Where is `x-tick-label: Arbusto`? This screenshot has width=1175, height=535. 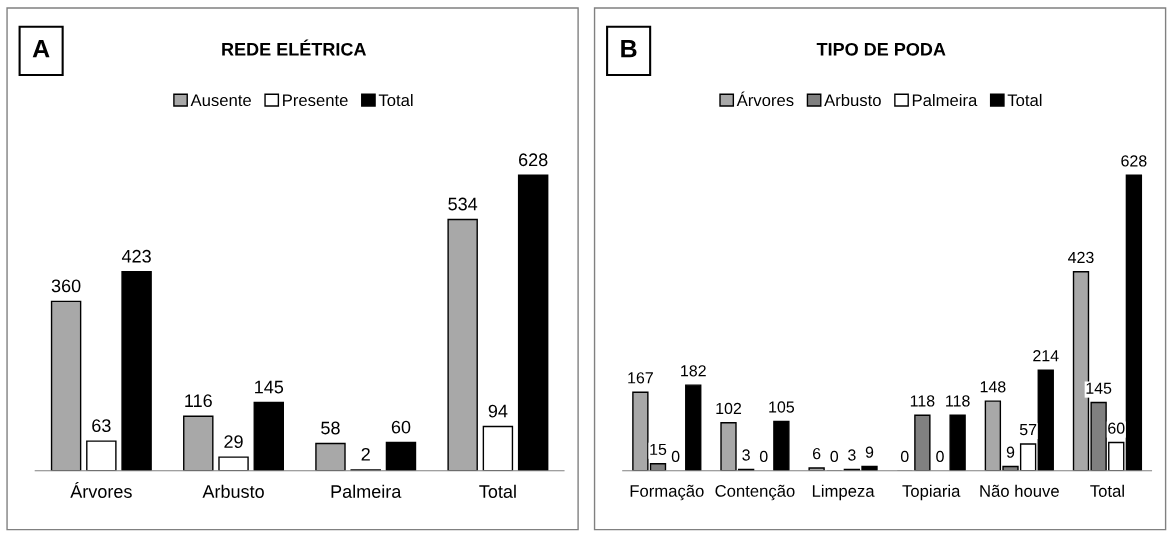 x-tick-label: Arbusto is located at coordinates (233, 491).